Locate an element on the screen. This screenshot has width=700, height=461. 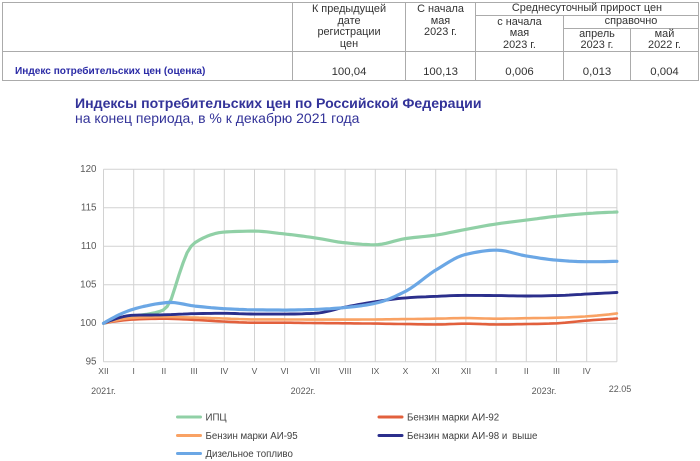
svg-text: 22.05 is located at coordinates (620, 389).